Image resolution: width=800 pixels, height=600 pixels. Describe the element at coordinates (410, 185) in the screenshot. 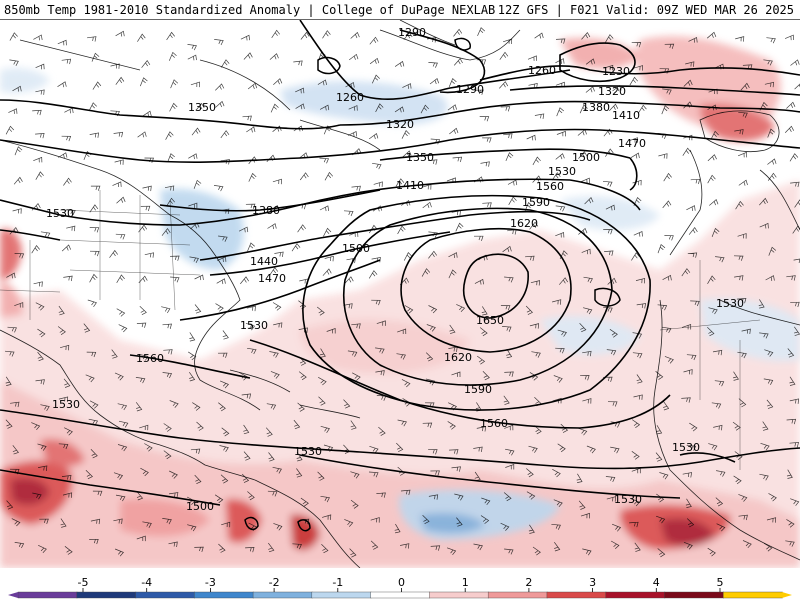

I see `contour-label: 1410` at that location.